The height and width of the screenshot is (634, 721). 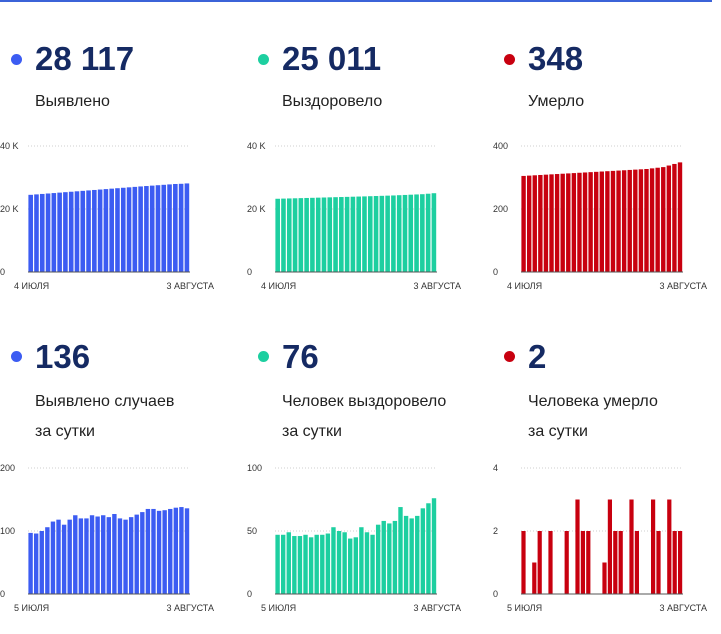 I want to click on y-tick-label: 50, so click(x=252, y=531).